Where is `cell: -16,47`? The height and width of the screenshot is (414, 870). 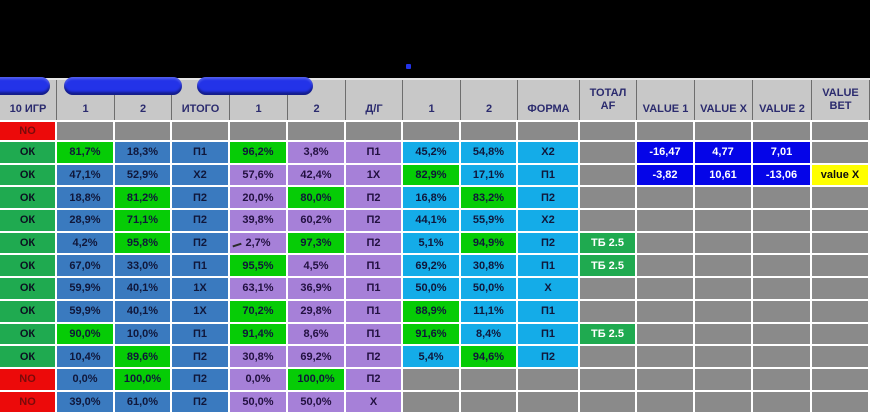
cell: -16,47 is located at coordinates (666, 153).